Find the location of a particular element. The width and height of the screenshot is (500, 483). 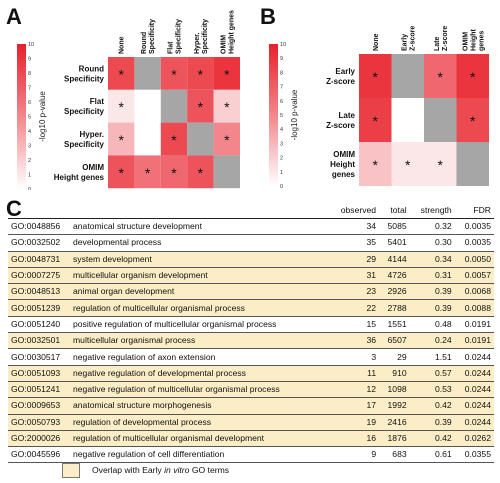

observed-cell: 19 is located at coordinates (354, 422).